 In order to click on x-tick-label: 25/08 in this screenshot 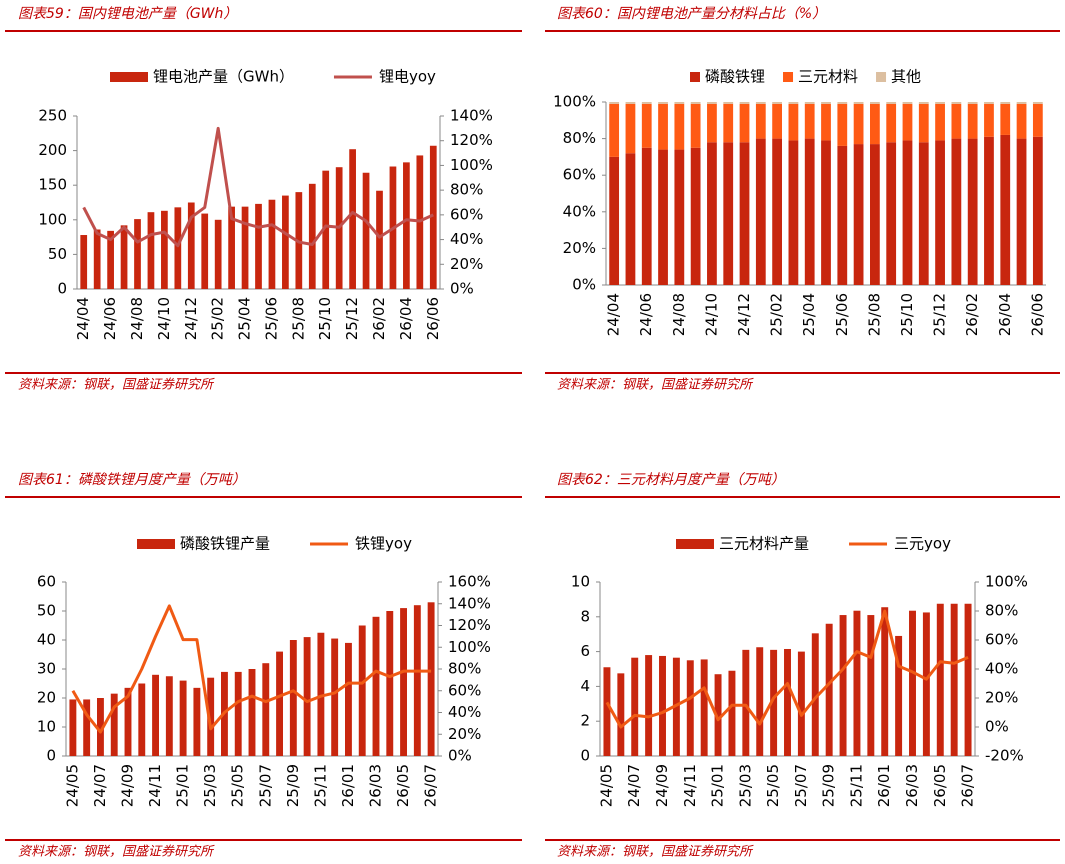, I will do `click(298, 318)`.